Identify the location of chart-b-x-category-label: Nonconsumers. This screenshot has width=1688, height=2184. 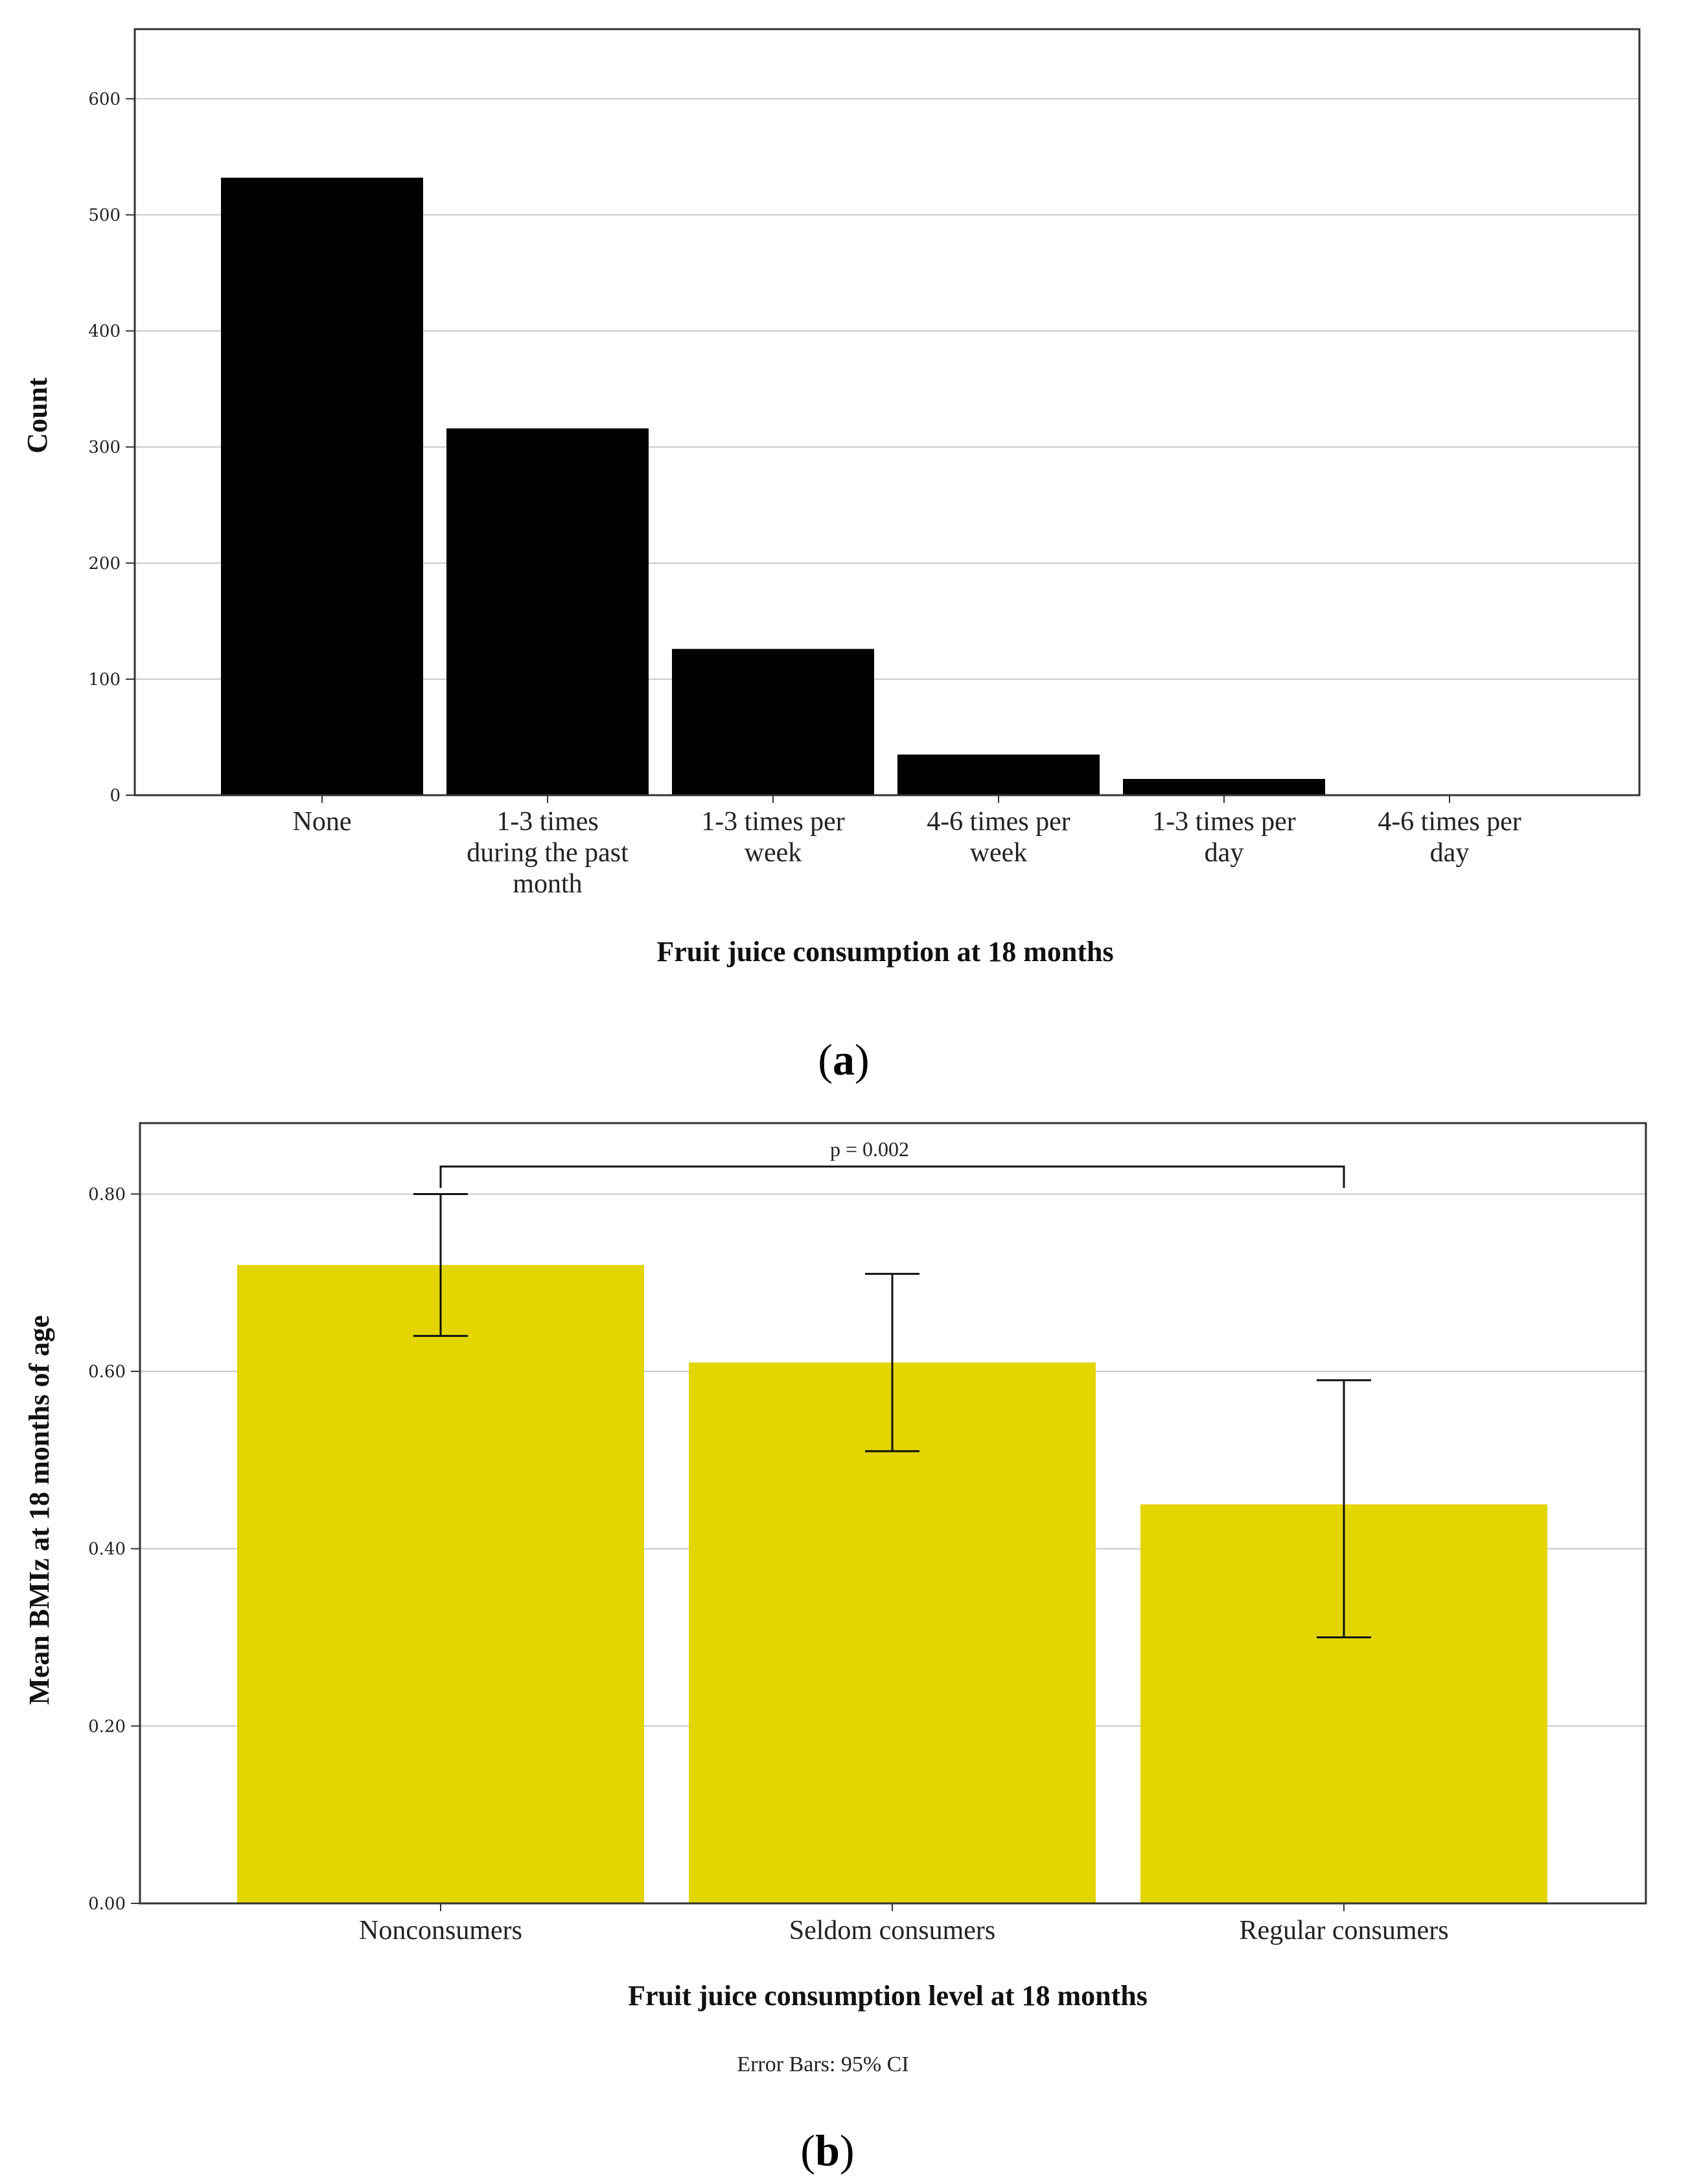
(440, 1931).